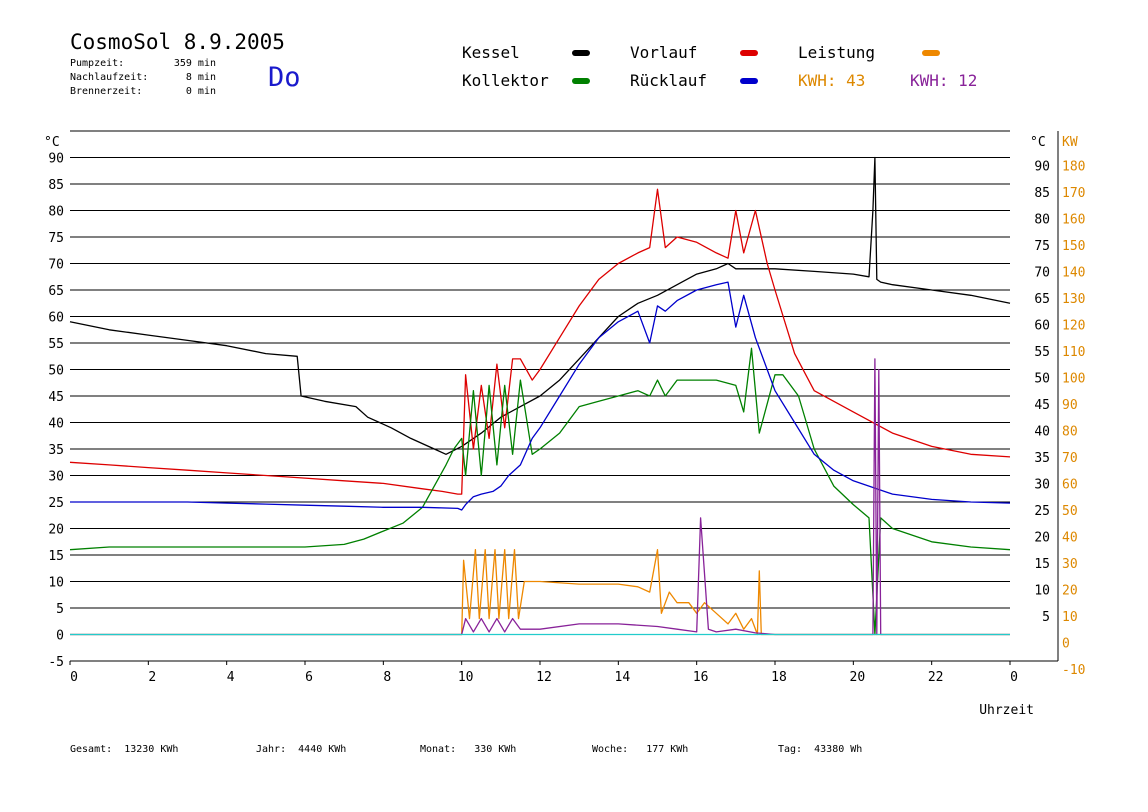 This screenshot has height=812, width=1148. Describe the element at coordinates (106, 91) in the screenshot. I see `stat-label: Brennerzeit:` at that location.